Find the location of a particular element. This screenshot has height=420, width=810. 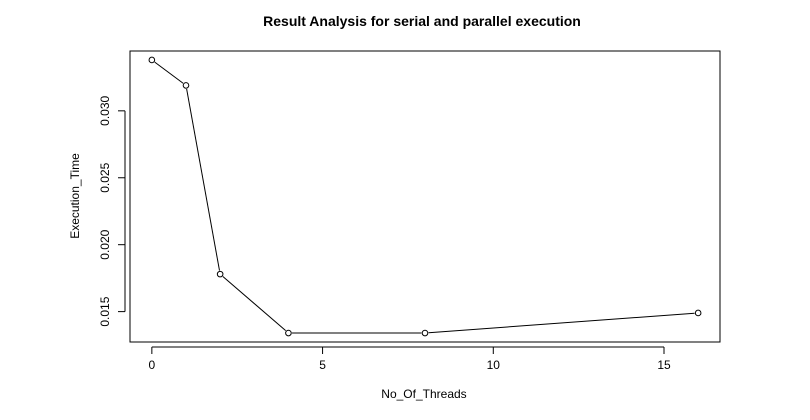

x-tick-label: 5 is located at coordinates (322, 365).